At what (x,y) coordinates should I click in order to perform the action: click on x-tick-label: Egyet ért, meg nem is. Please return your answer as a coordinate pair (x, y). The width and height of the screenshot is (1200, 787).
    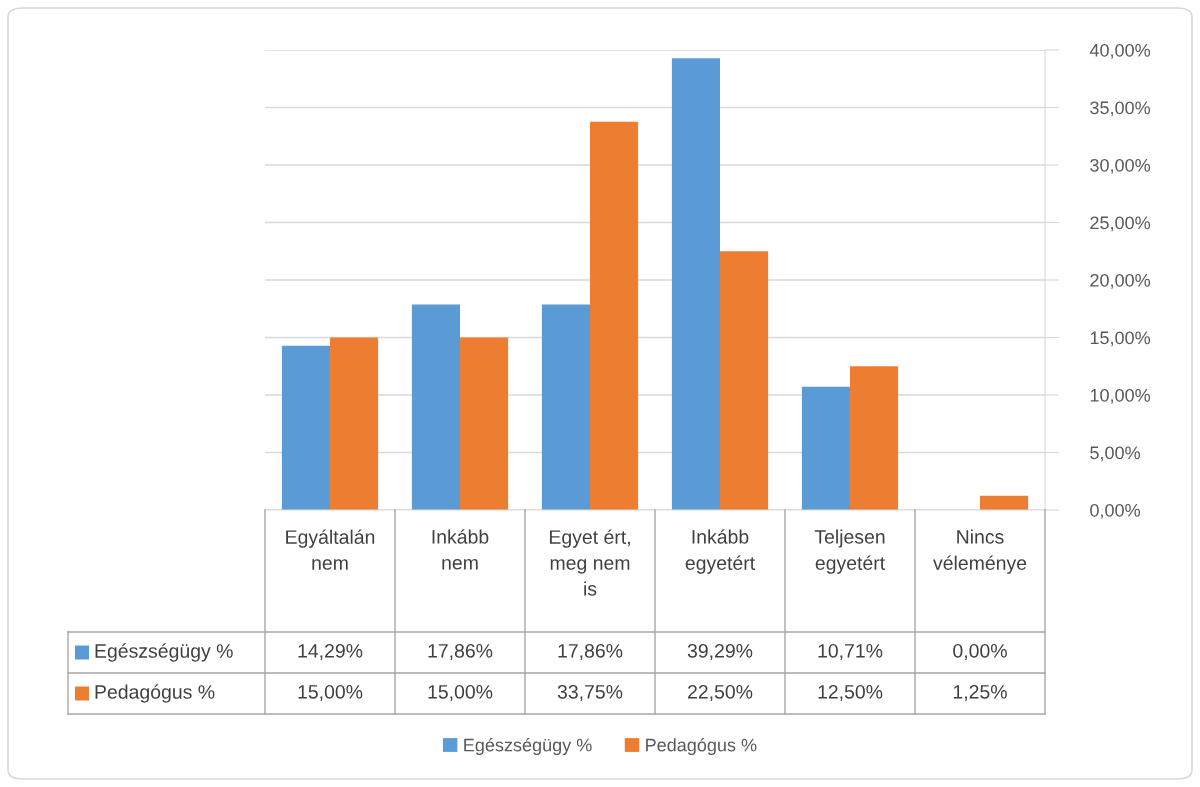
    Looking at the image, I should click on (589, 562).